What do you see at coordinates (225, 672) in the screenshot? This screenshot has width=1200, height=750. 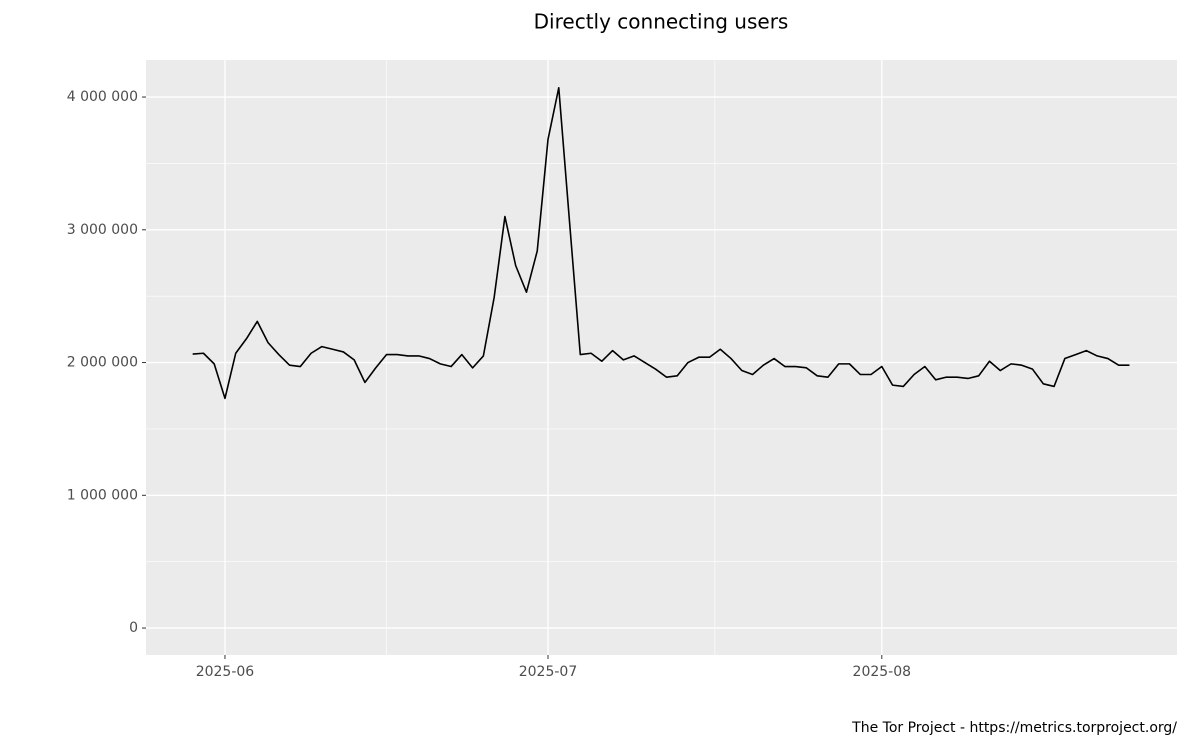 I see `x-tick-label: 2025-06` at bounding box center [225, 672].